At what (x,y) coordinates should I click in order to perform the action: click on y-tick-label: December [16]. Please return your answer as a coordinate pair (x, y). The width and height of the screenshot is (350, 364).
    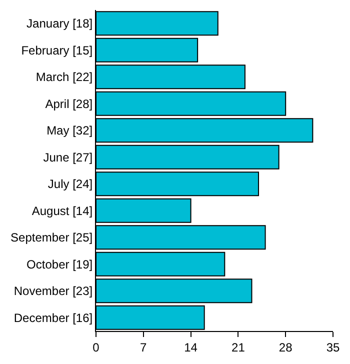
    Looking at the image, I should click on (53, 317).